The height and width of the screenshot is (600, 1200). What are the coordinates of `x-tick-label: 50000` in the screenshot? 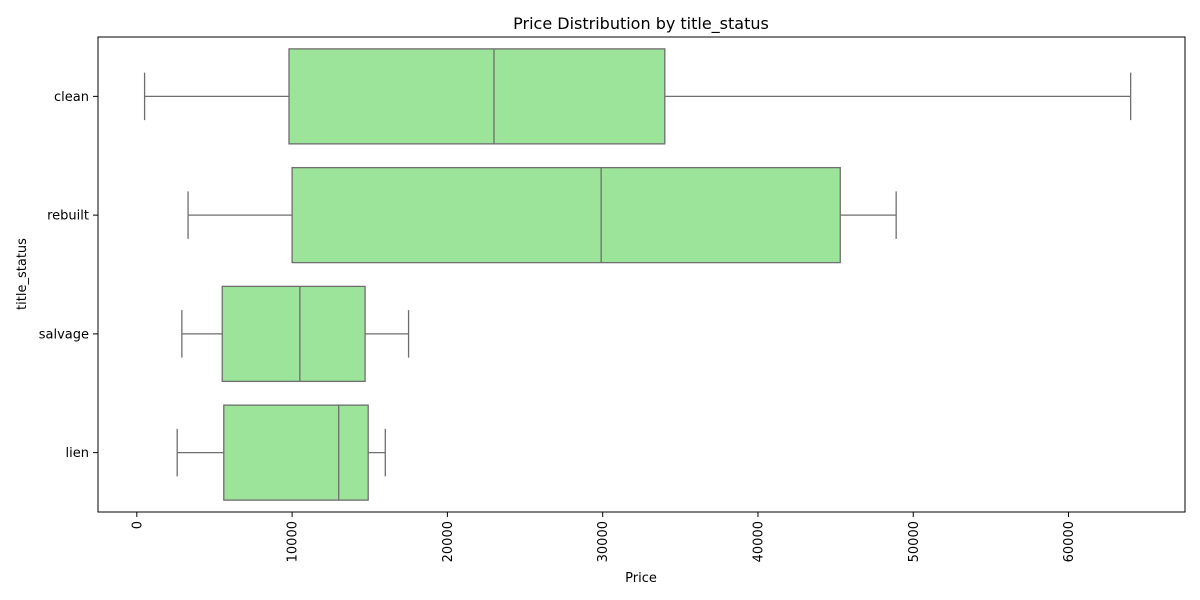 It's located at (914, 541).